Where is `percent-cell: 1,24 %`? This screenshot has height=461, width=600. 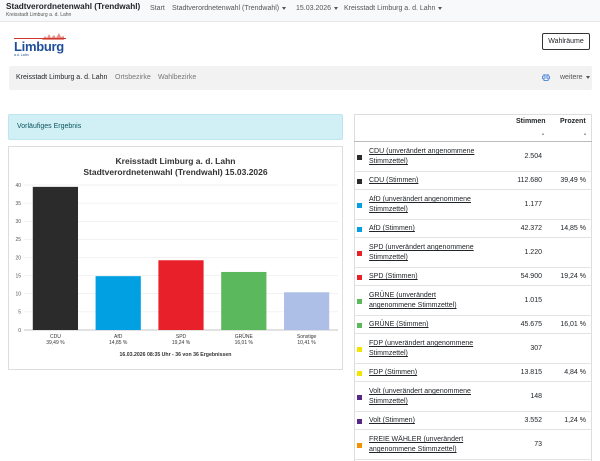 percent-cell: 1,24 % is located at coordinates (575, 420).